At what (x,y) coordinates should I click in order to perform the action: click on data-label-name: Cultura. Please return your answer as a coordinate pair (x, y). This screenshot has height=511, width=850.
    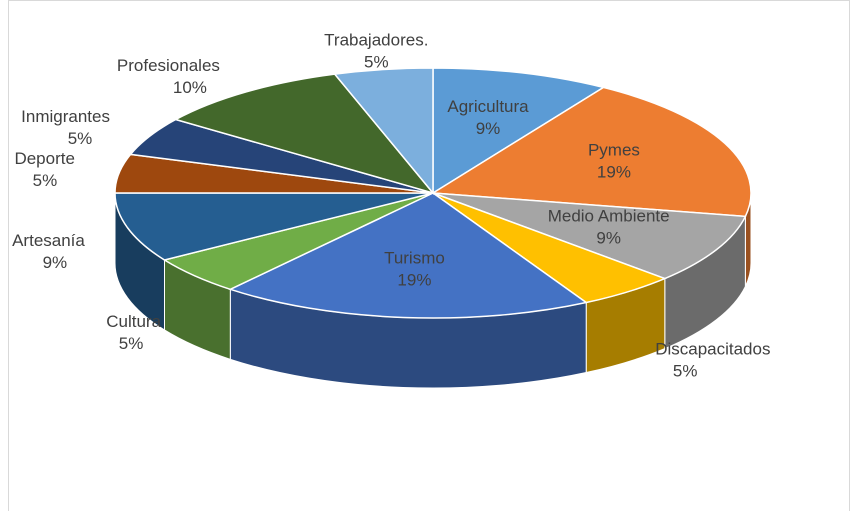
    Looking at the image, I should click on (133, 321).